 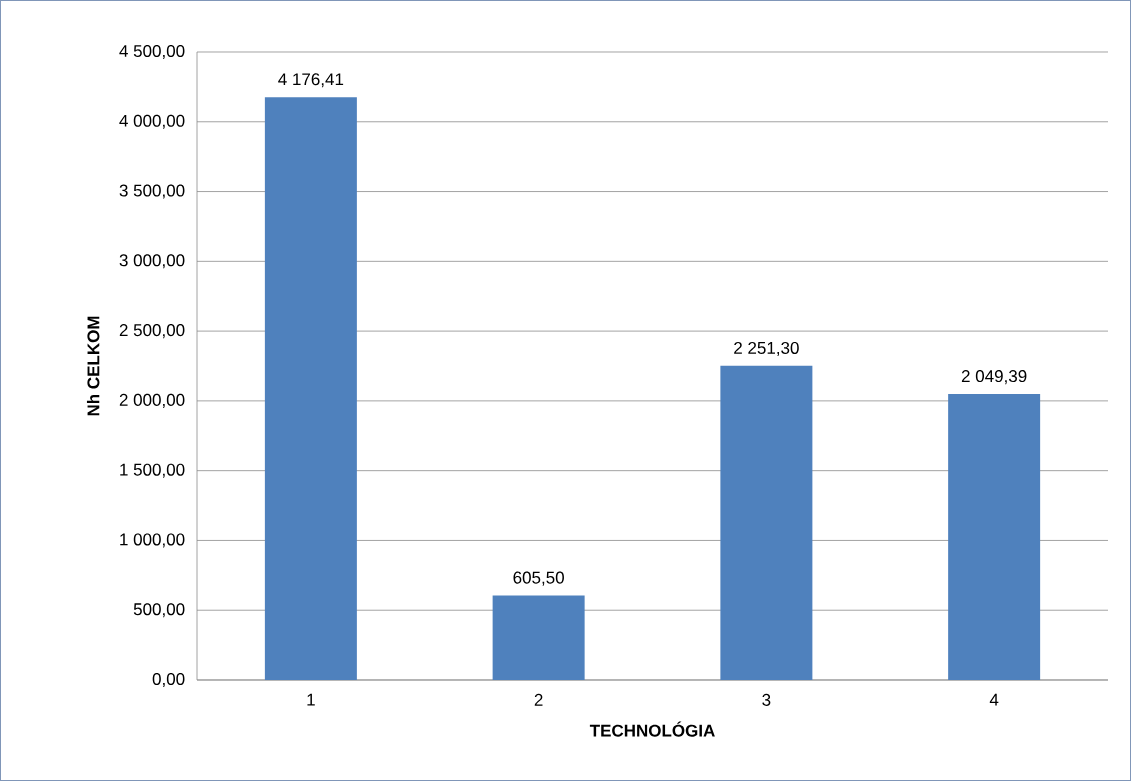 I want to click on y-tick-label: 4 500,00, so click(x=152, y=52).